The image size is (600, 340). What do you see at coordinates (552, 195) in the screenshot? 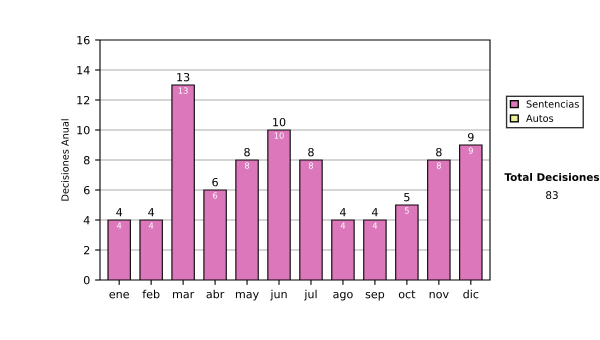
I see `text: 83` at bounding box center [552, 195].